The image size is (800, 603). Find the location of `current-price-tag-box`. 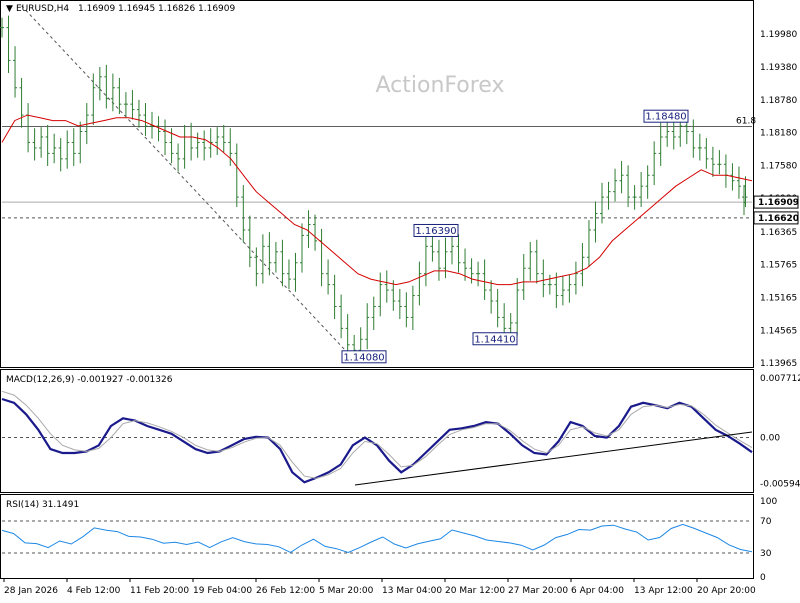

current-price-tag-box is located at coordinates (776, 202).